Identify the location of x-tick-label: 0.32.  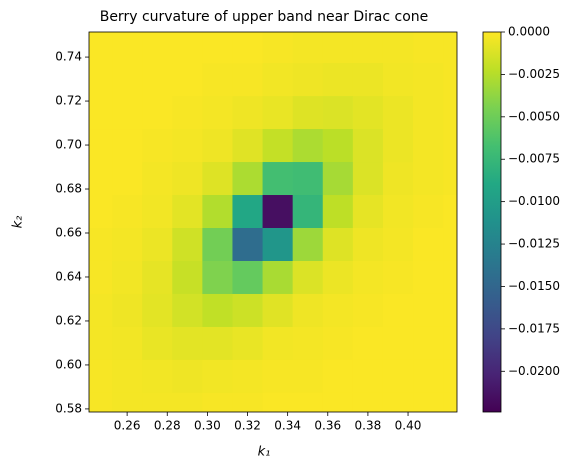
(247, 426).